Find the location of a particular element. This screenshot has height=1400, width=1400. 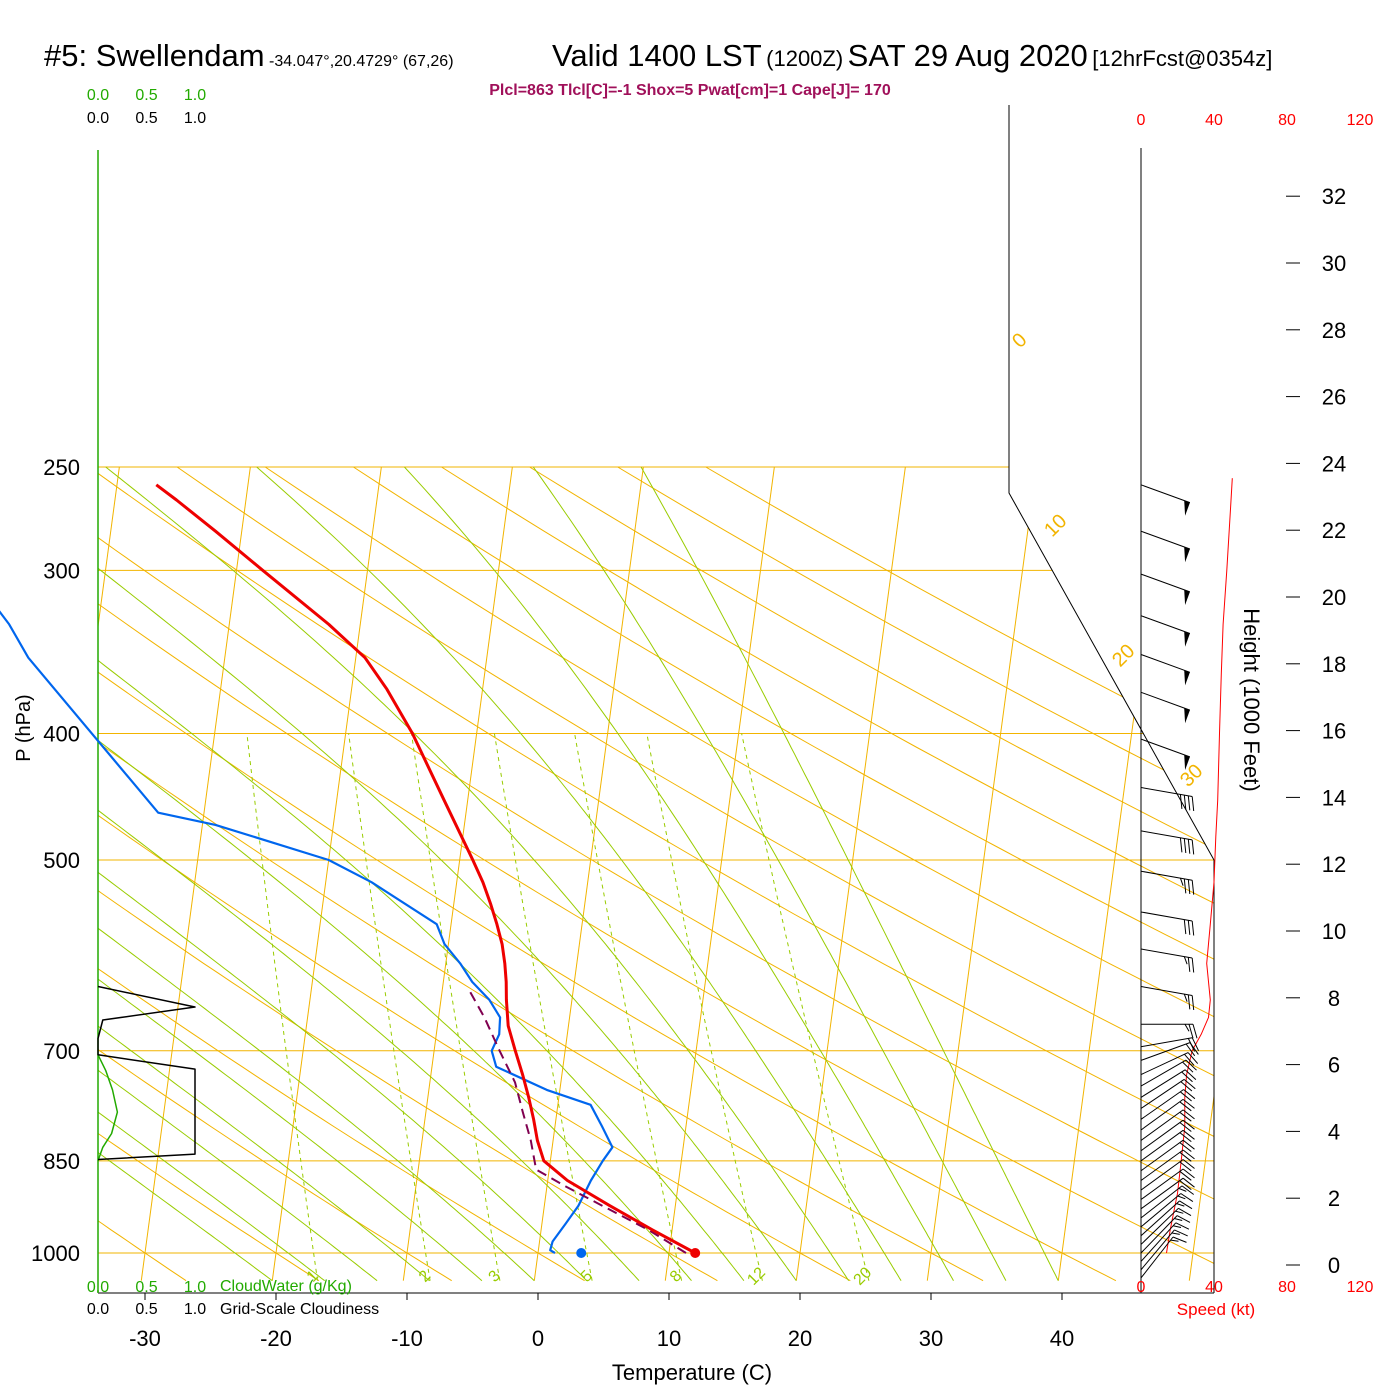

height-tick-label: 8 is located at coordinates (1334, 998).